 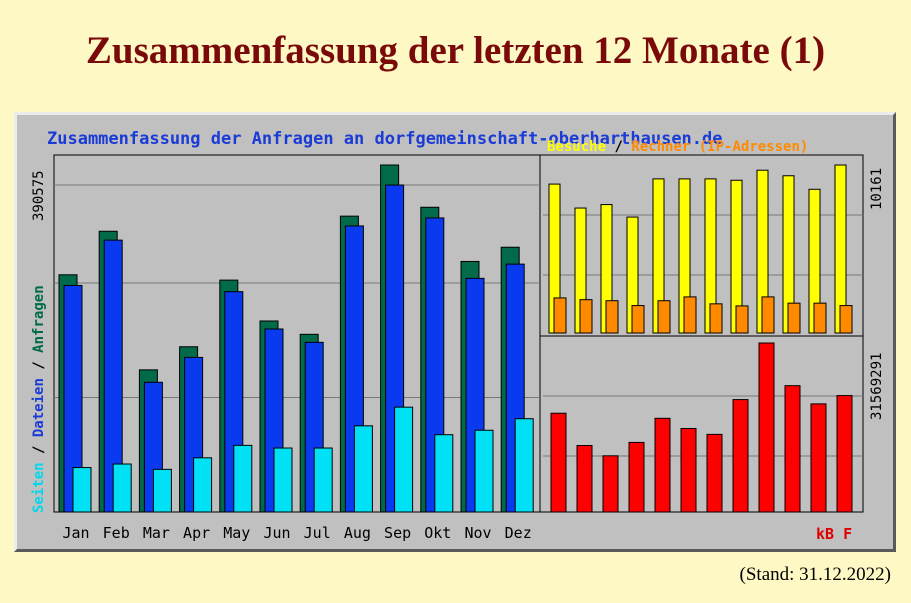 What do you see at coordinates (701, 424) in the screenshot?
I see `kb-plot-frame` at bounding box center [701, 424].